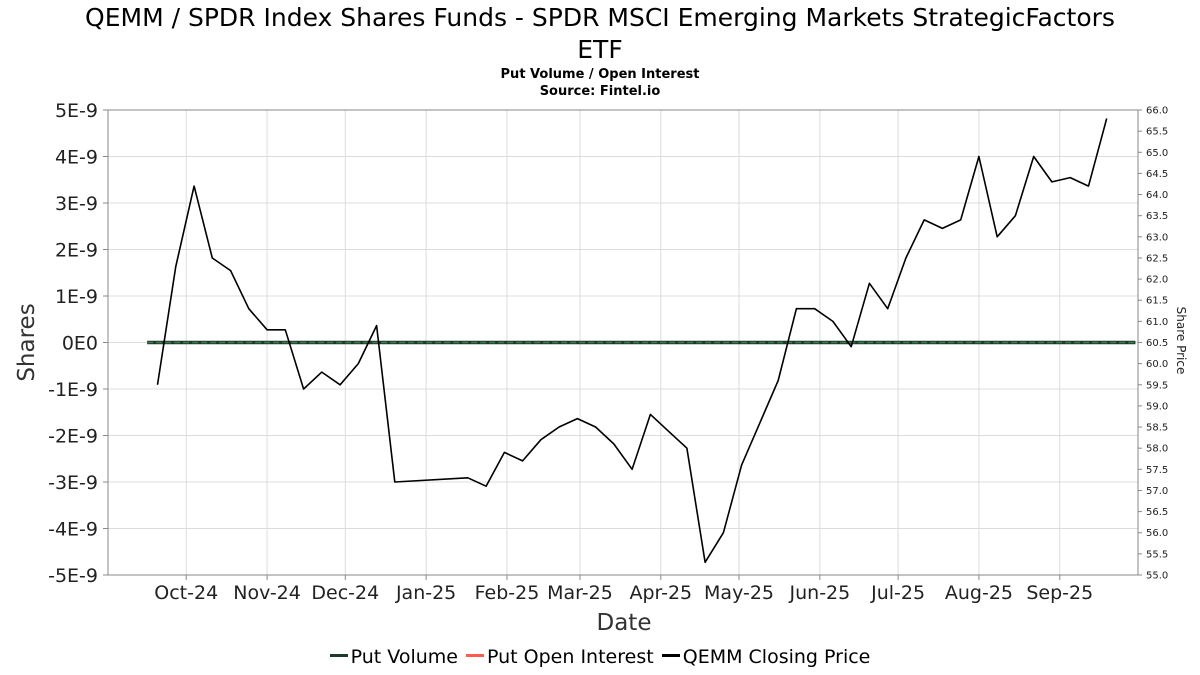  Describe the element at coordinates (1157, 554) in the screenshot. I see `y2-tick-label: 55.5` at that location.